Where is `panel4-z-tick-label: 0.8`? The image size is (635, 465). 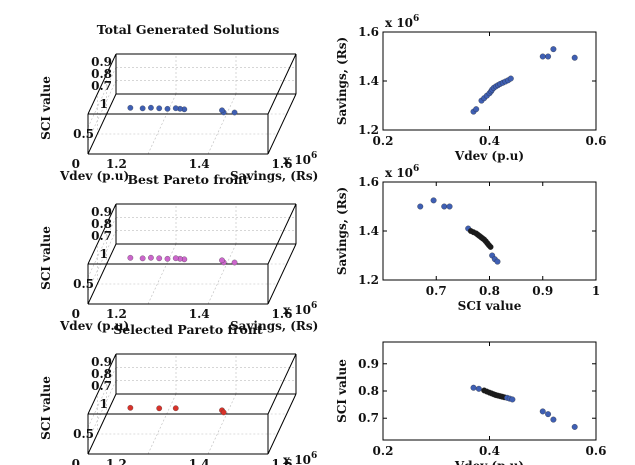 panel4-z-tick-label: 0.8 is located at coordinates (101, 374).